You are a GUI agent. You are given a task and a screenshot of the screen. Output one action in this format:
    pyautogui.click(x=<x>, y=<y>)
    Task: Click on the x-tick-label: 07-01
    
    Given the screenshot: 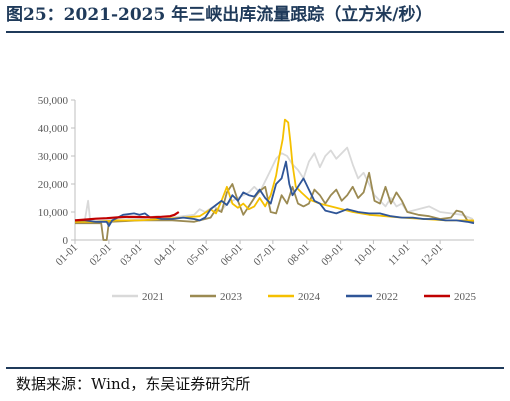 What is the action you would take?
    pyautogui.click(x=264, y=255)
    